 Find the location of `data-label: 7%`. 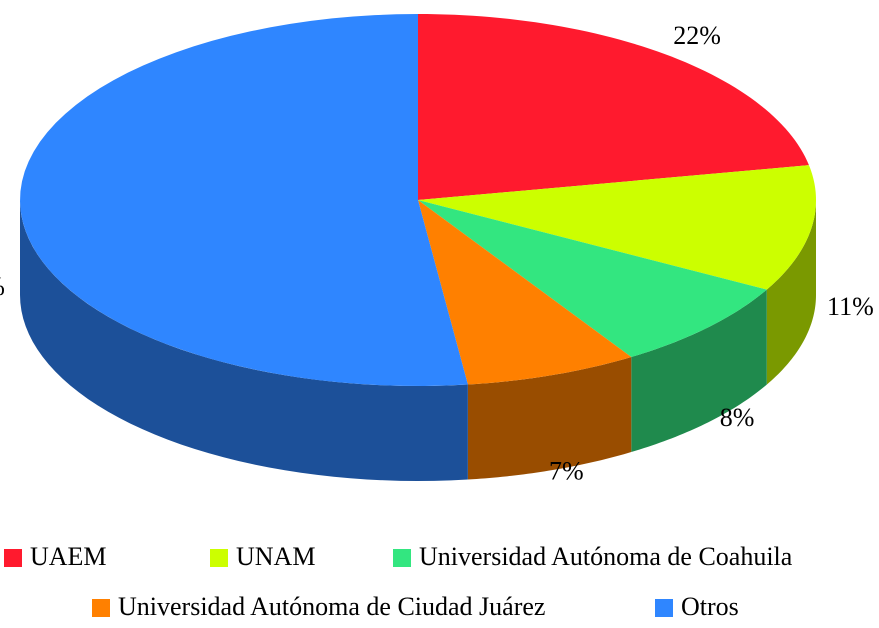

data-label: 7% is located at coordinates (566, 471).